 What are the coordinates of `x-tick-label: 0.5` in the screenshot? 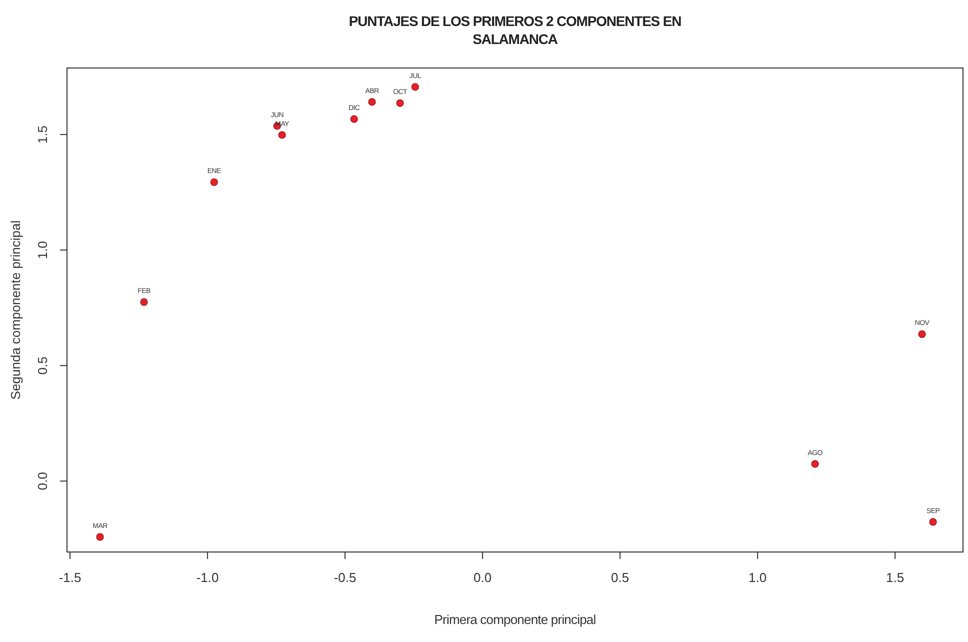 It's located at (620, 577).